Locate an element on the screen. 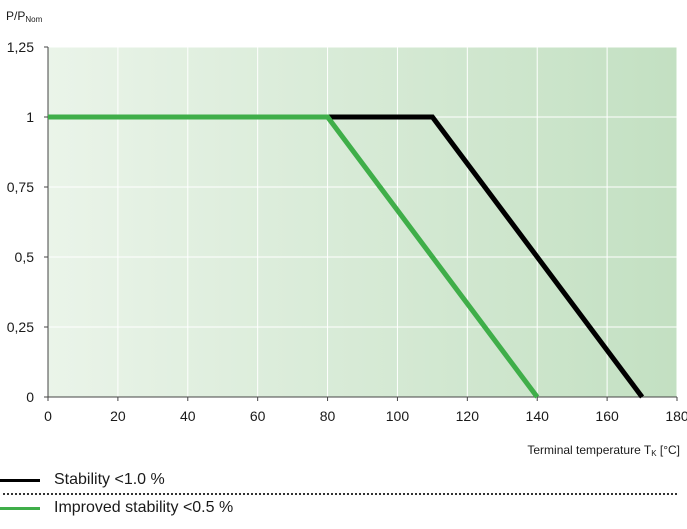 The image size is (687, 529). x-tick-label: 80 is located at coordinates (328, 416).